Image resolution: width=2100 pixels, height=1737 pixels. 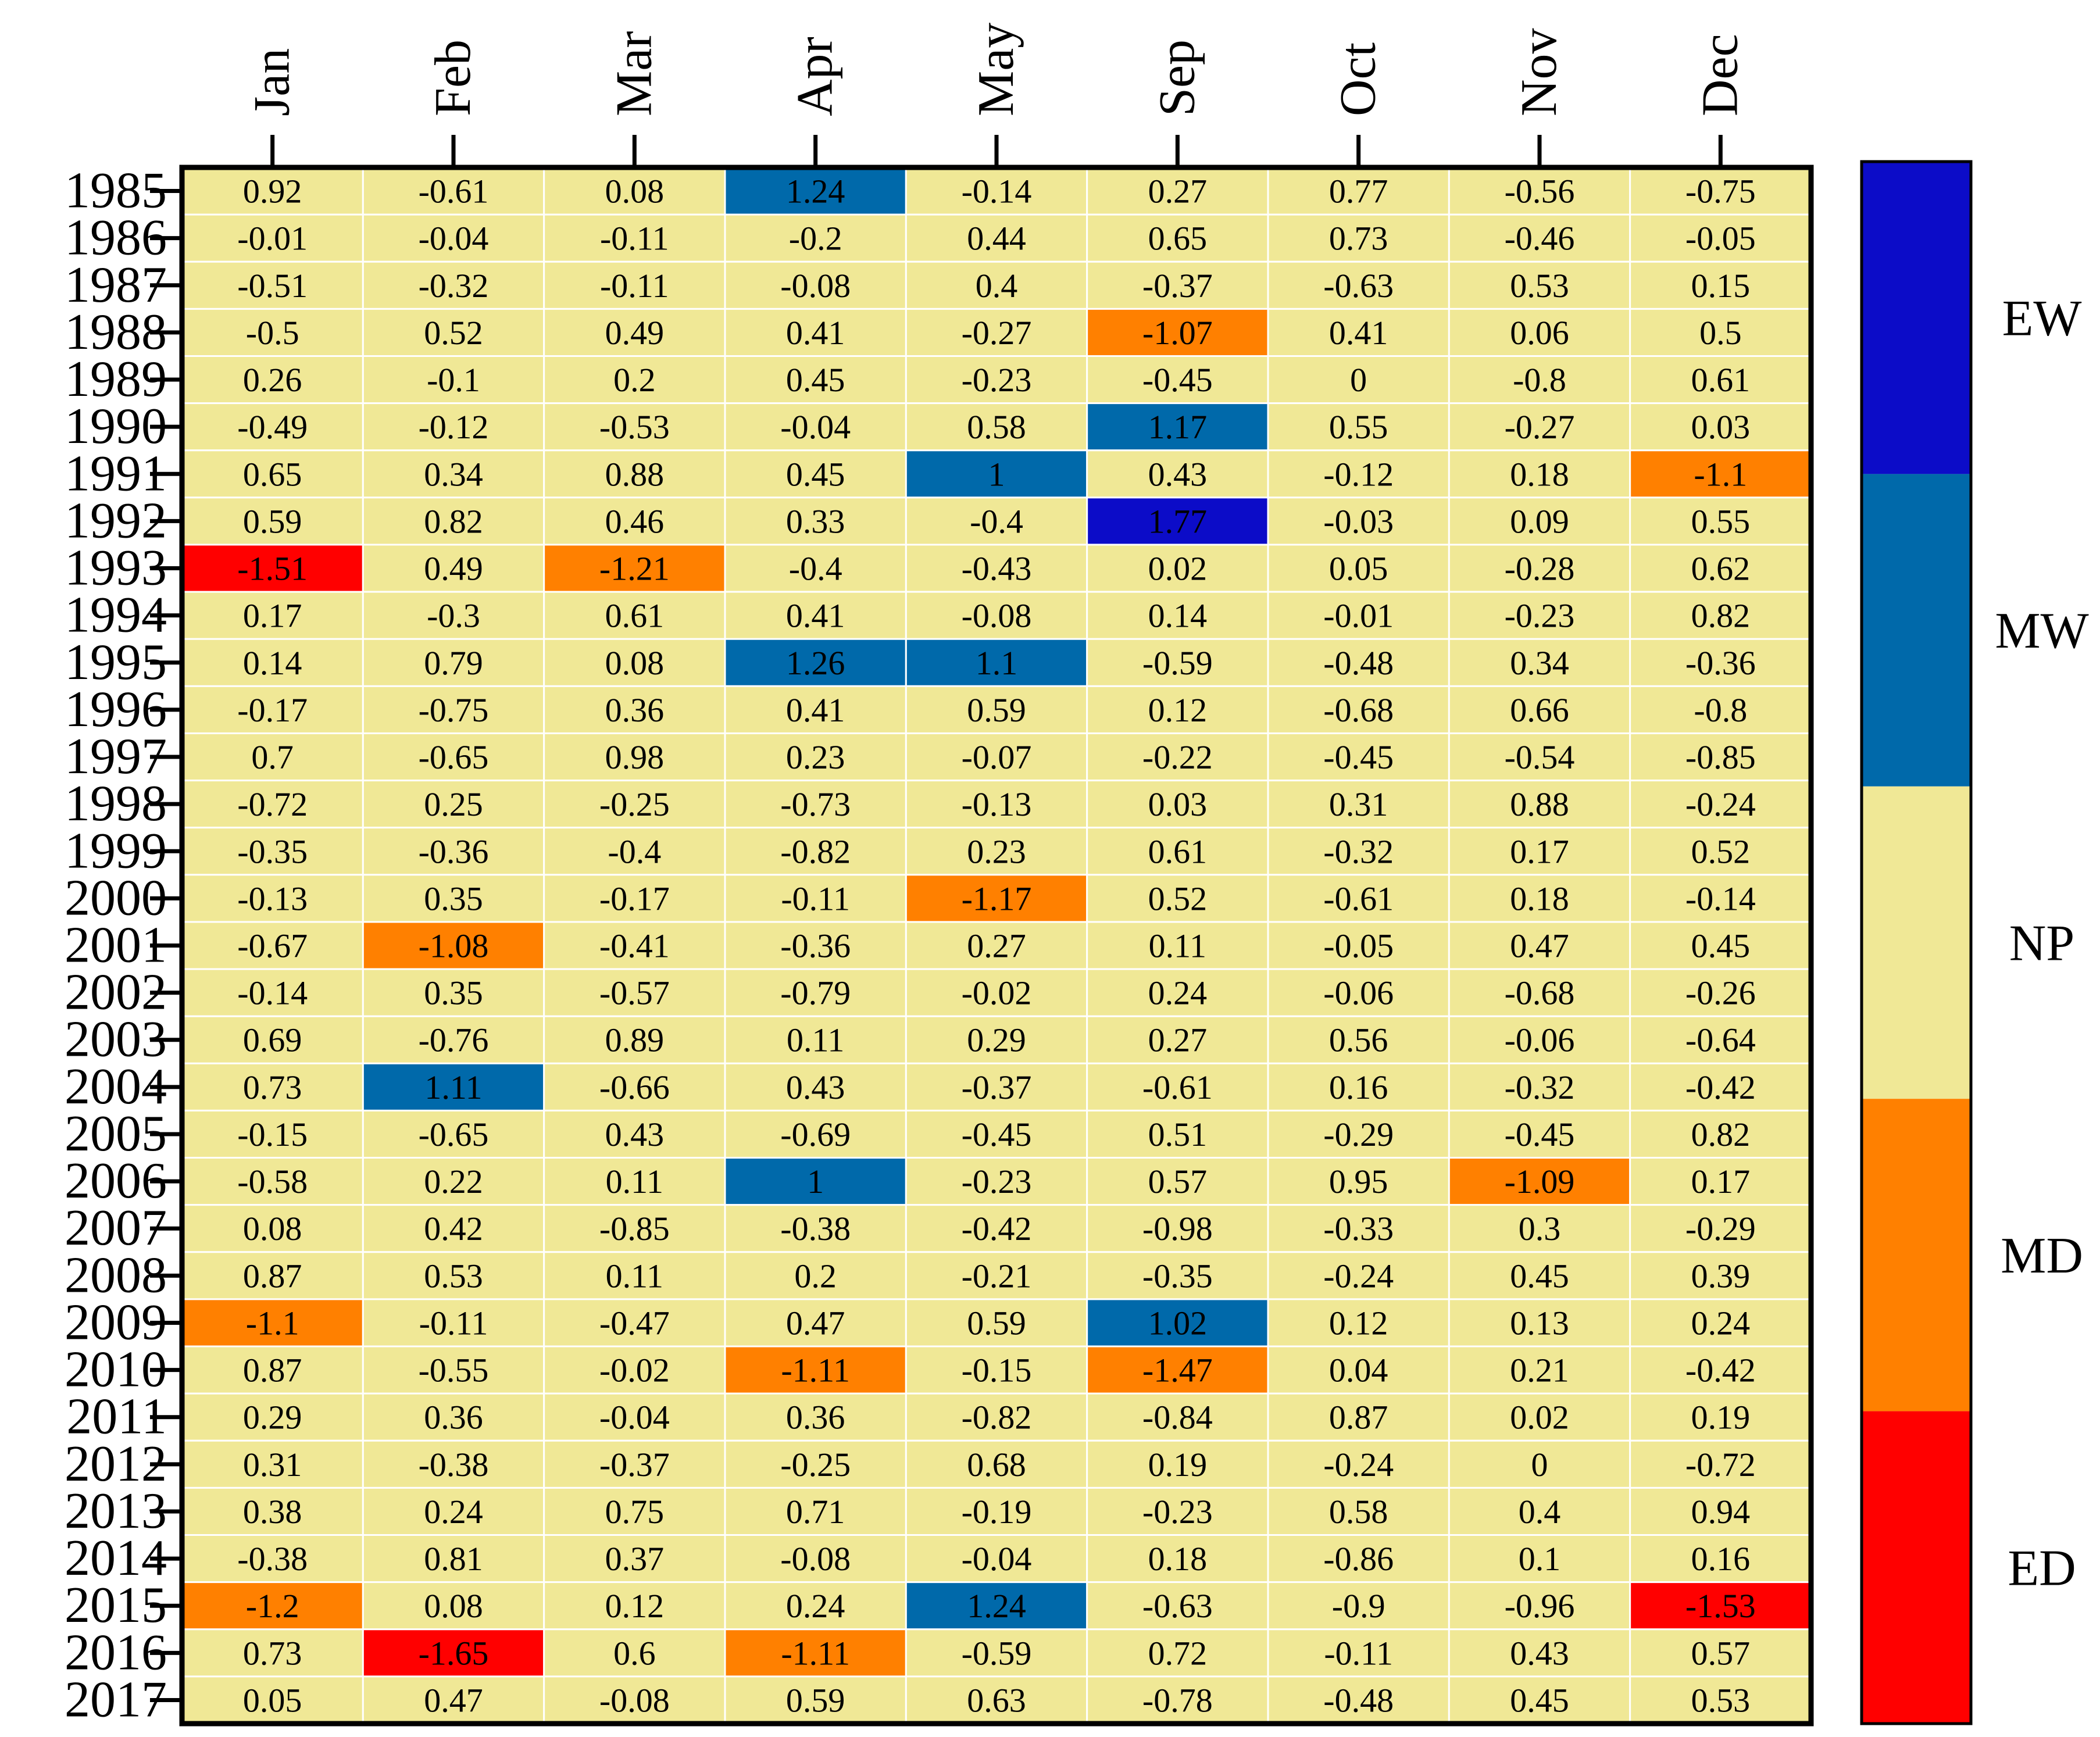 I want to click on x-tick-label: Sep, so click(x=1177, y=78).